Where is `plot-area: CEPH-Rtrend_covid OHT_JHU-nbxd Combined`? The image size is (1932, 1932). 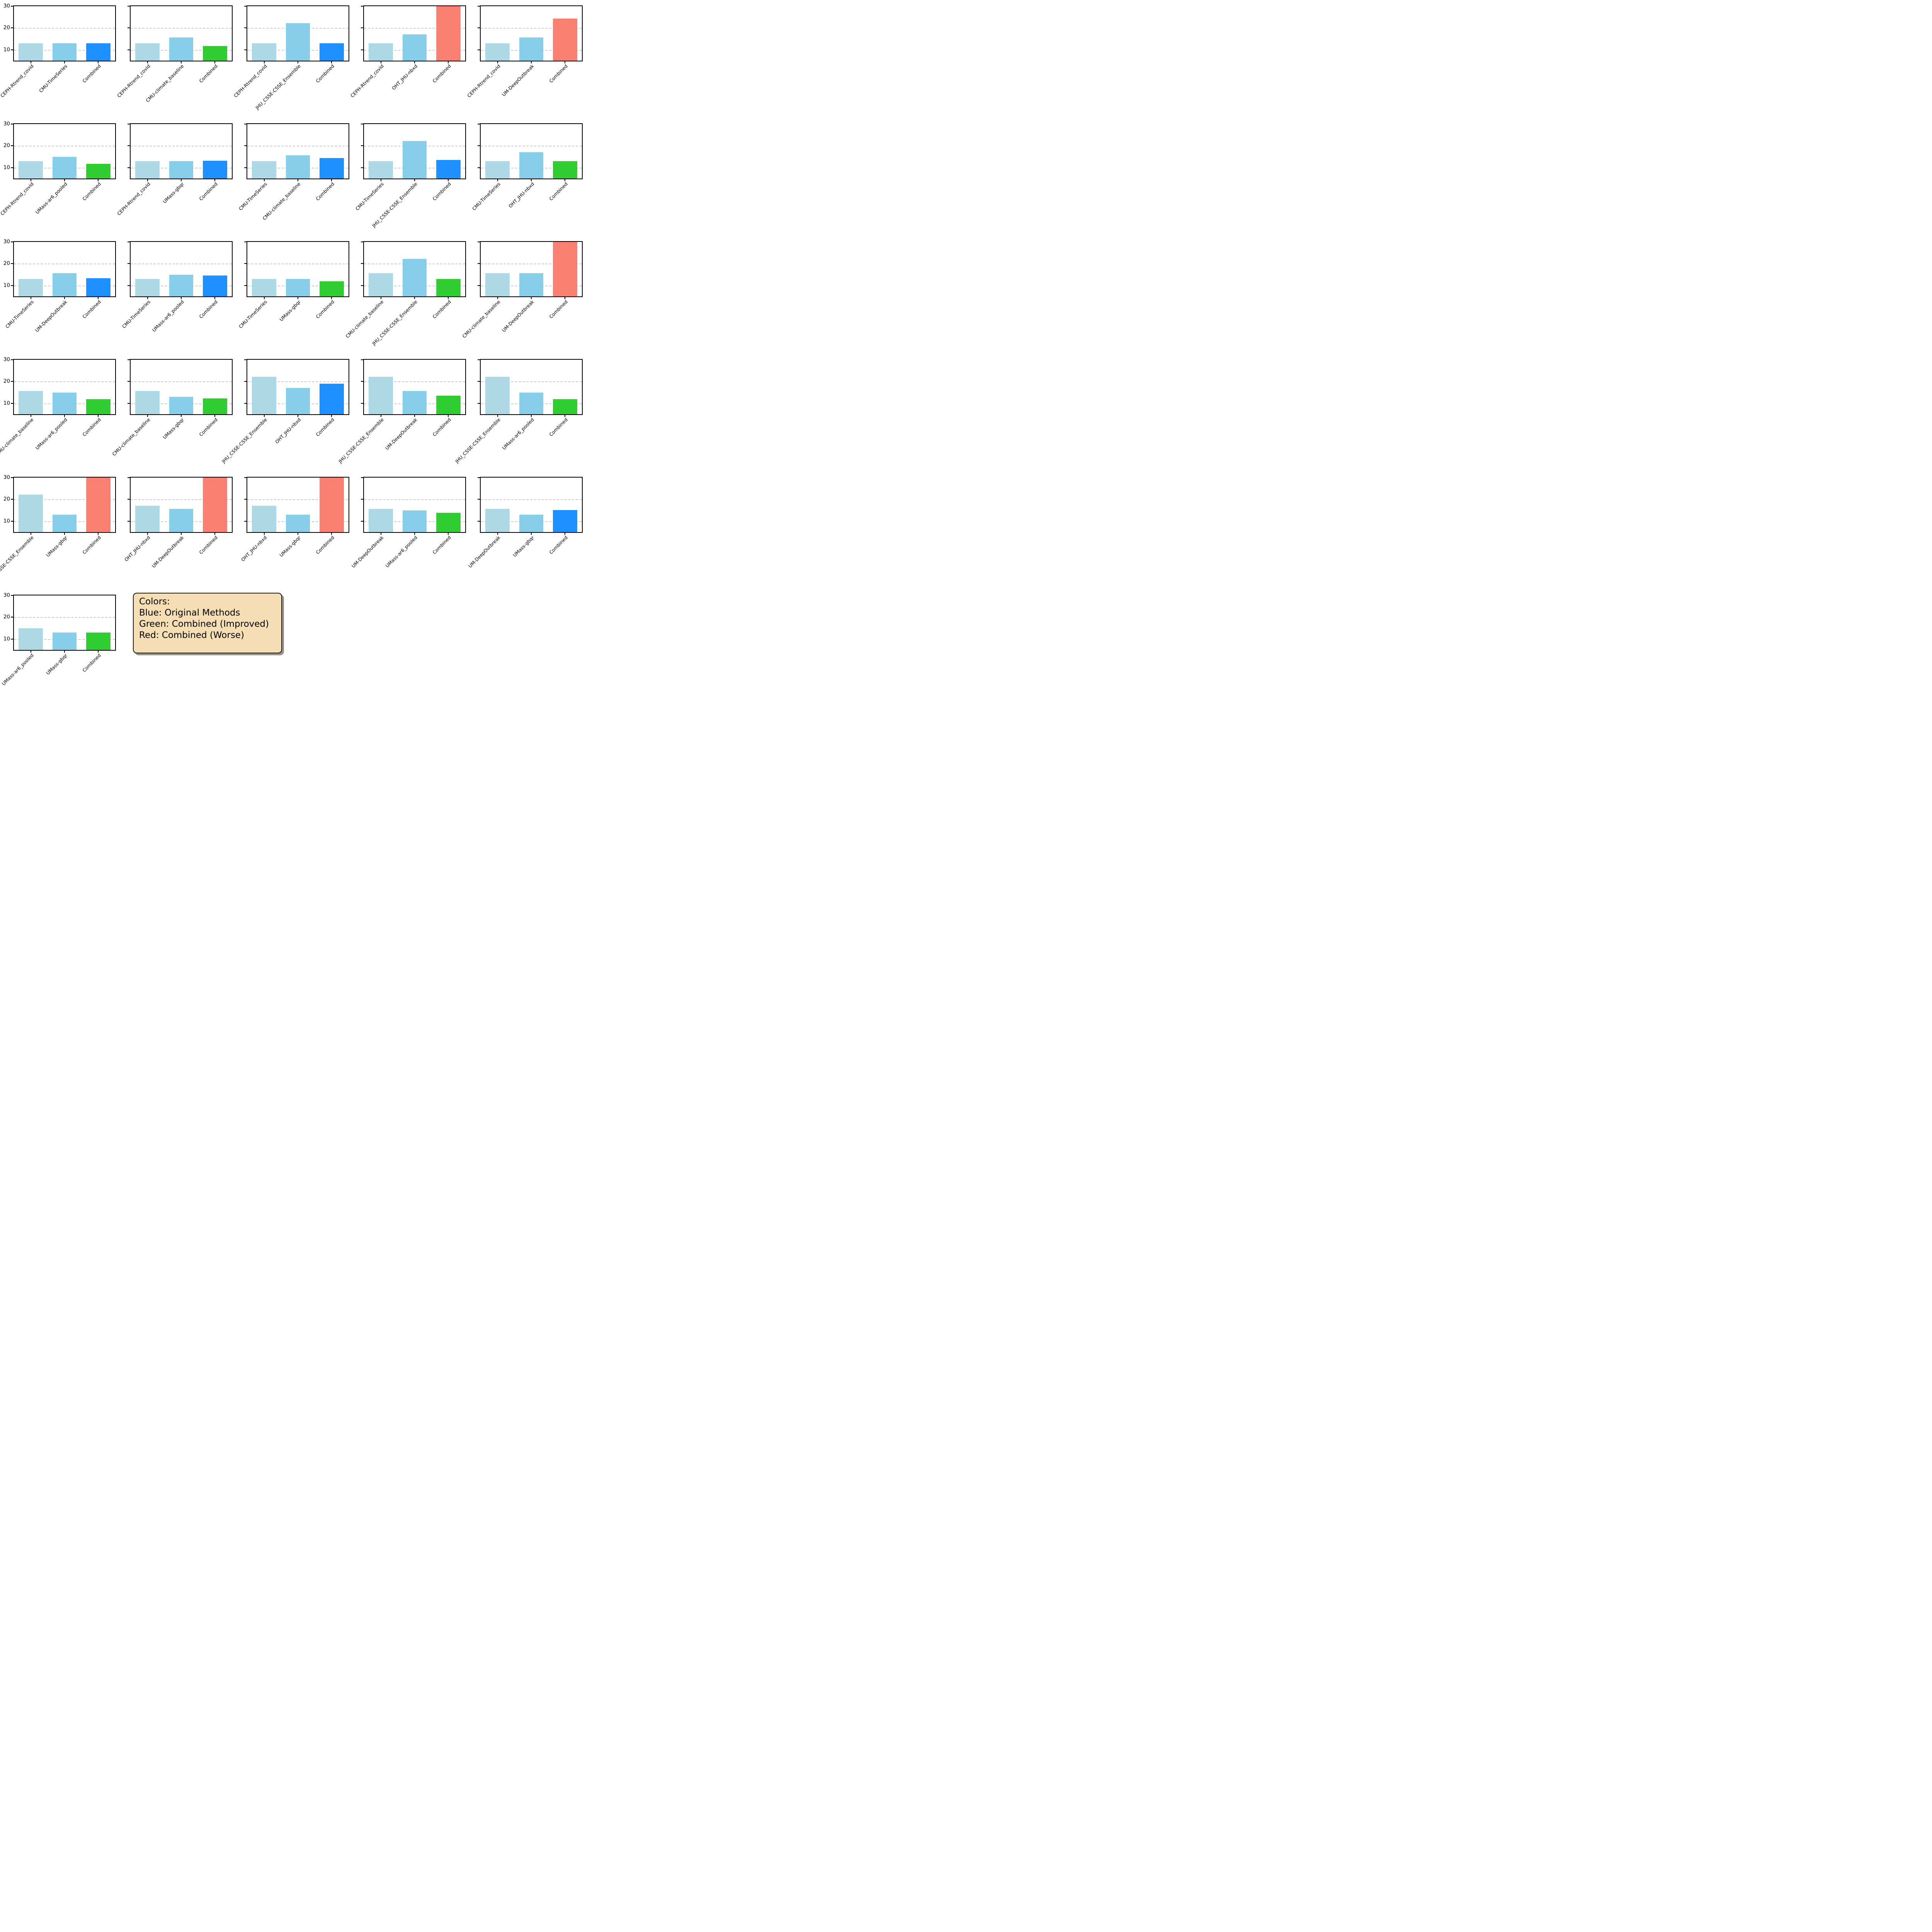 plot-area: CEPH-Rtrend_covid OHT_JHU-nbxd Combined is located at coordinates (407, 52).